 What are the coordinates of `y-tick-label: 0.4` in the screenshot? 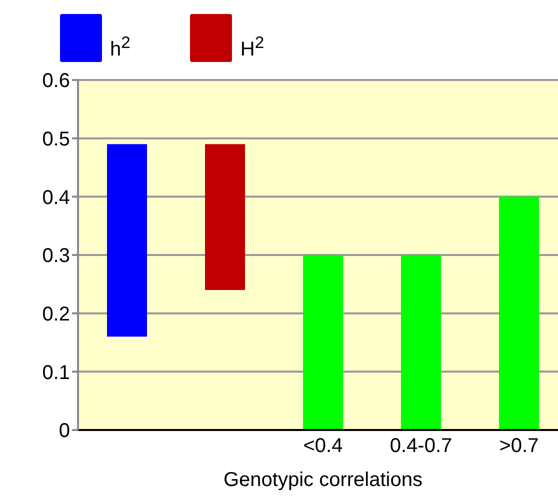 It's located at (56, 197).